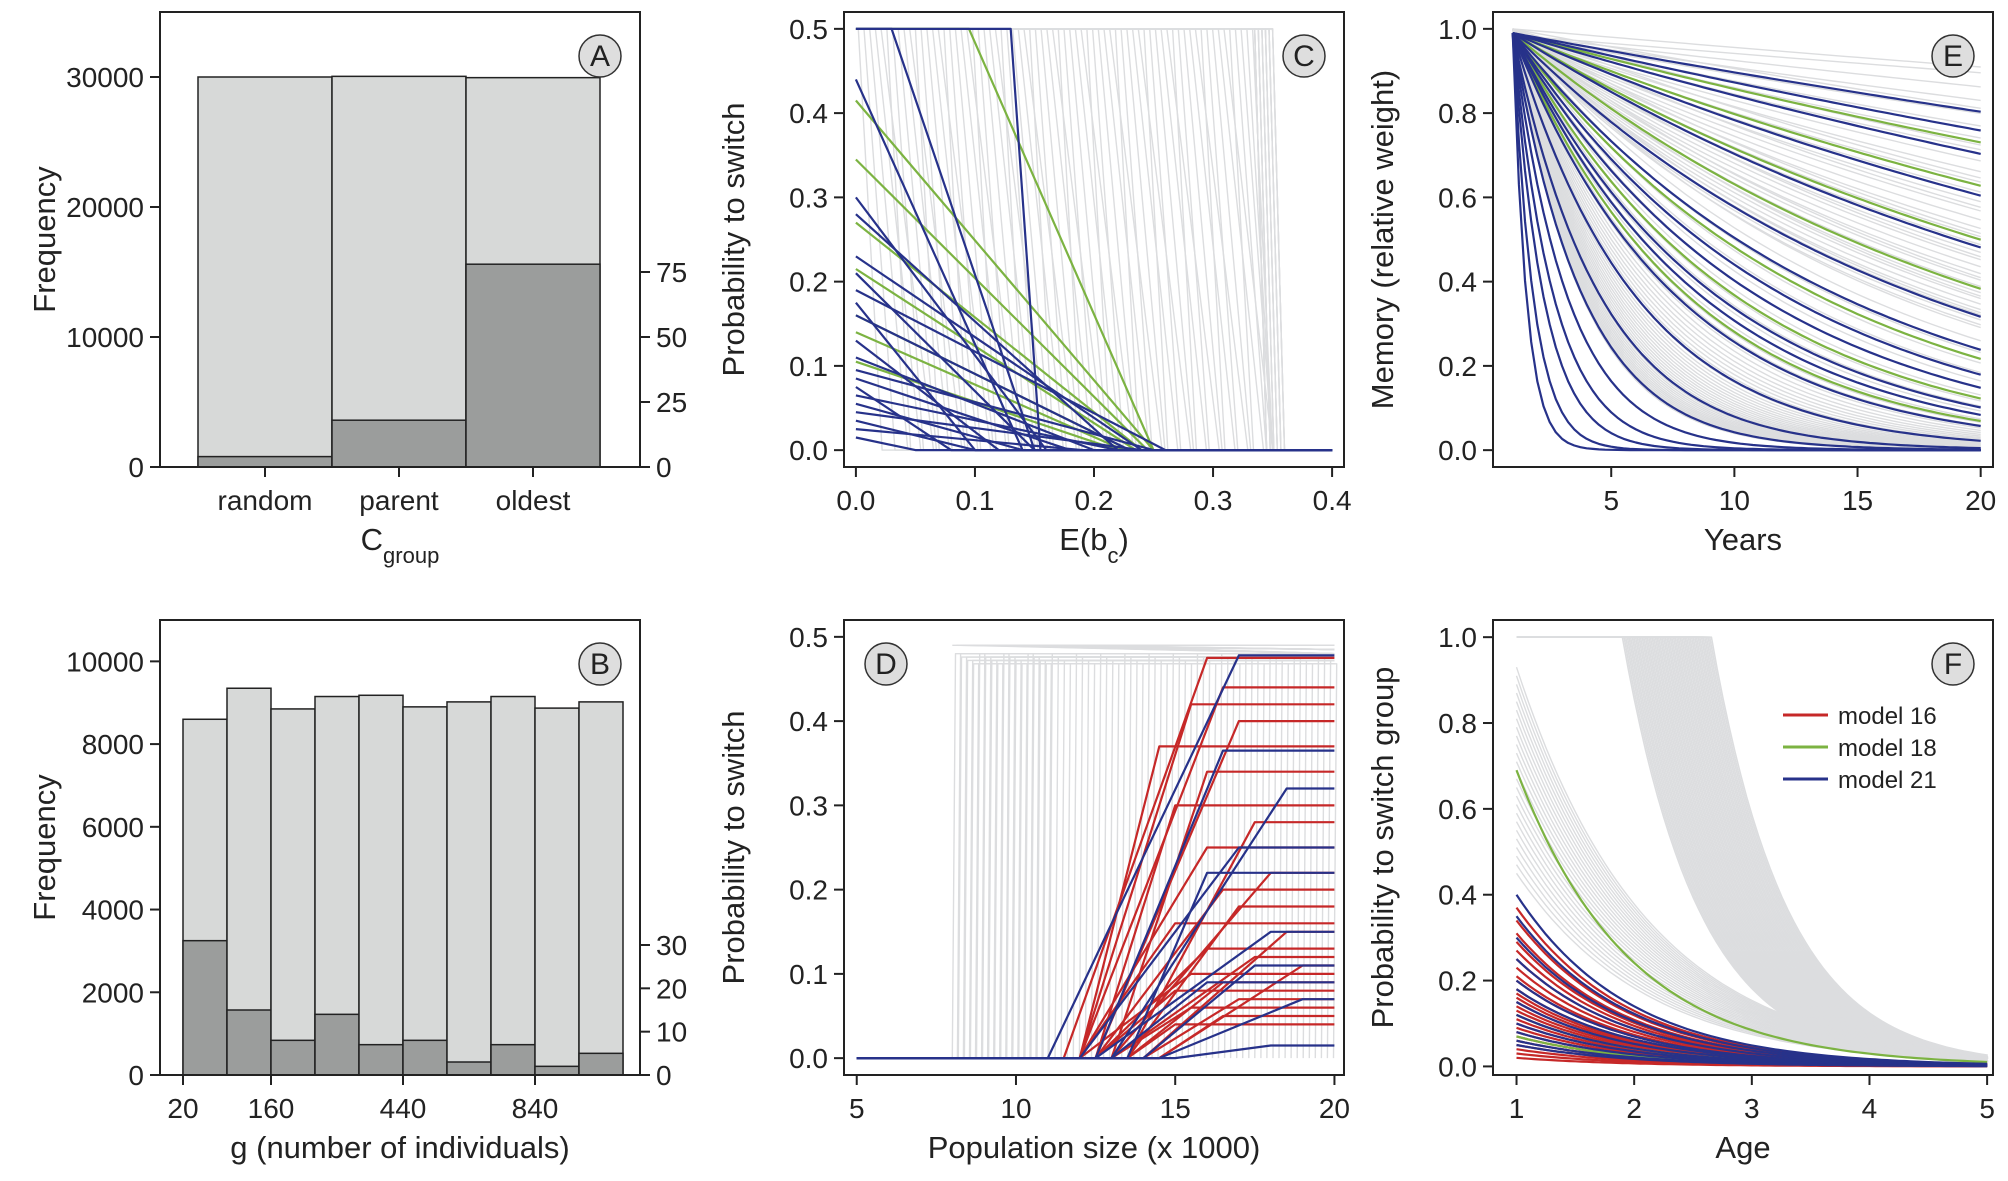 The width and height of the screenshot is (2008, 1181). I want to click on x-tick-label: 5, so click(857, 1108).